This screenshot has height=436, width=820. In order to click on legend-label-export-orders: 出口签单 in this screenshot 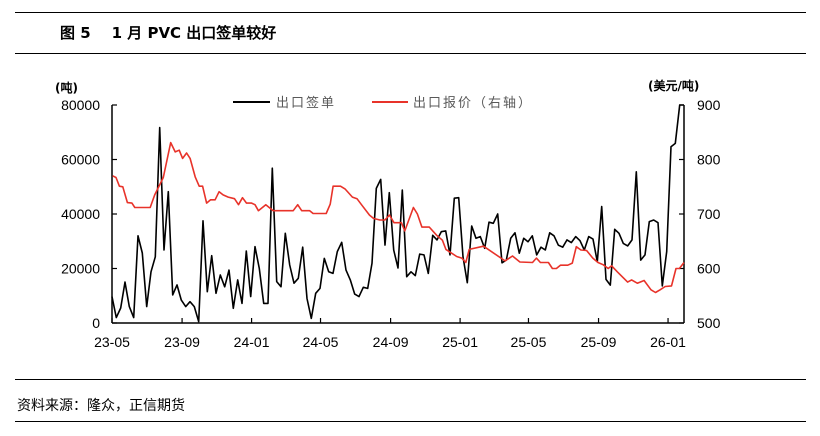, I will do `click(306, 103)`.